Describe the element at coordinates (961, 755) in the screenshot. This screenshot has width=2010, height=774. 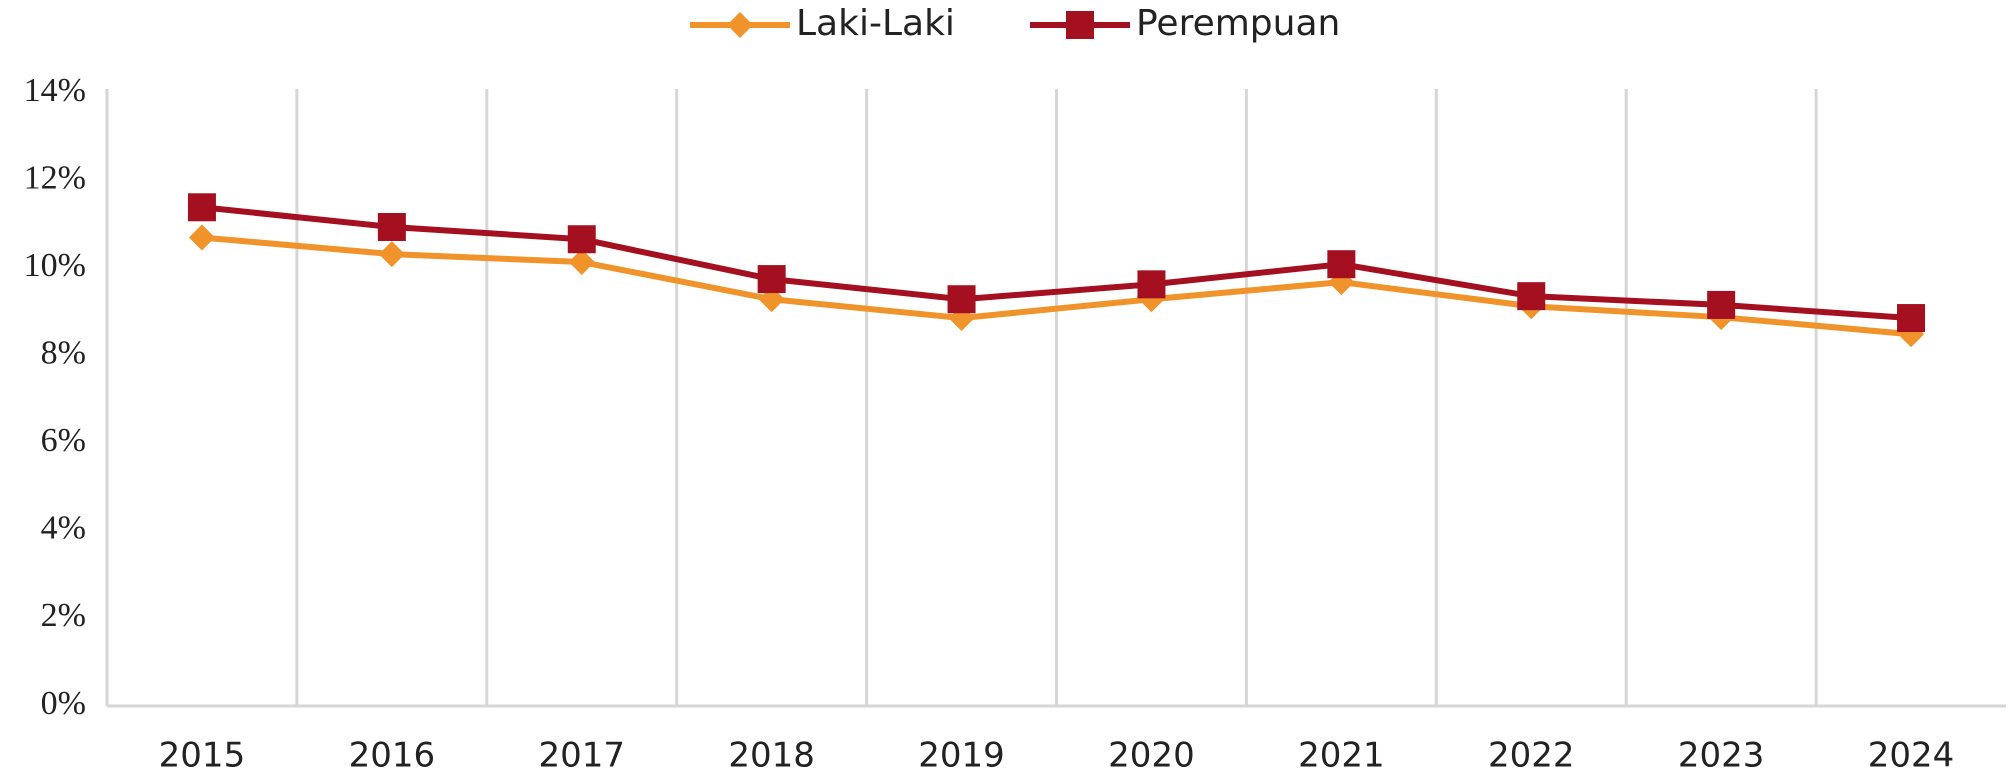
I see `x-tick-label: 2019` at that location.